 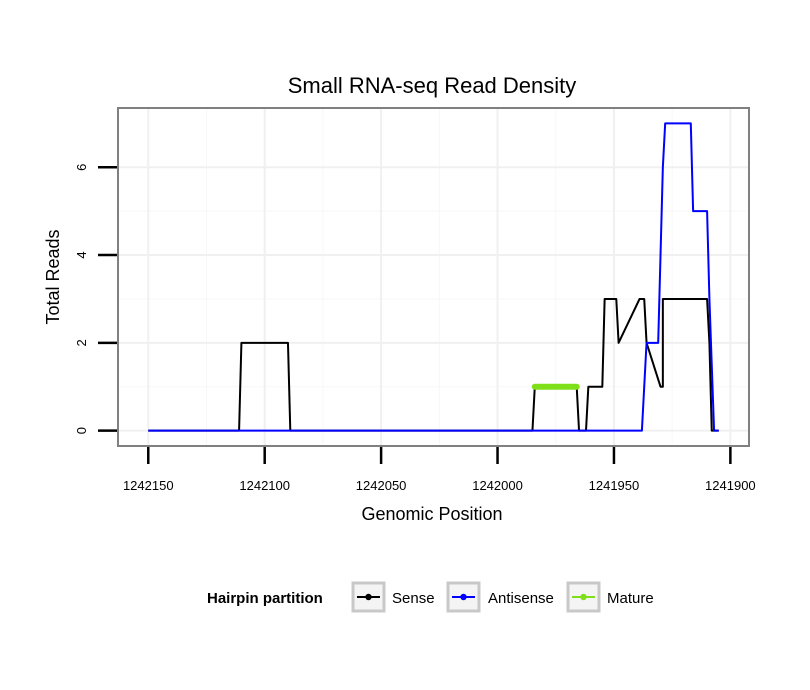 What do you see at coordinates (148, 485) in the screenshot?
I see `x-tick-label: 1242150` at bounding box center [148, 485].